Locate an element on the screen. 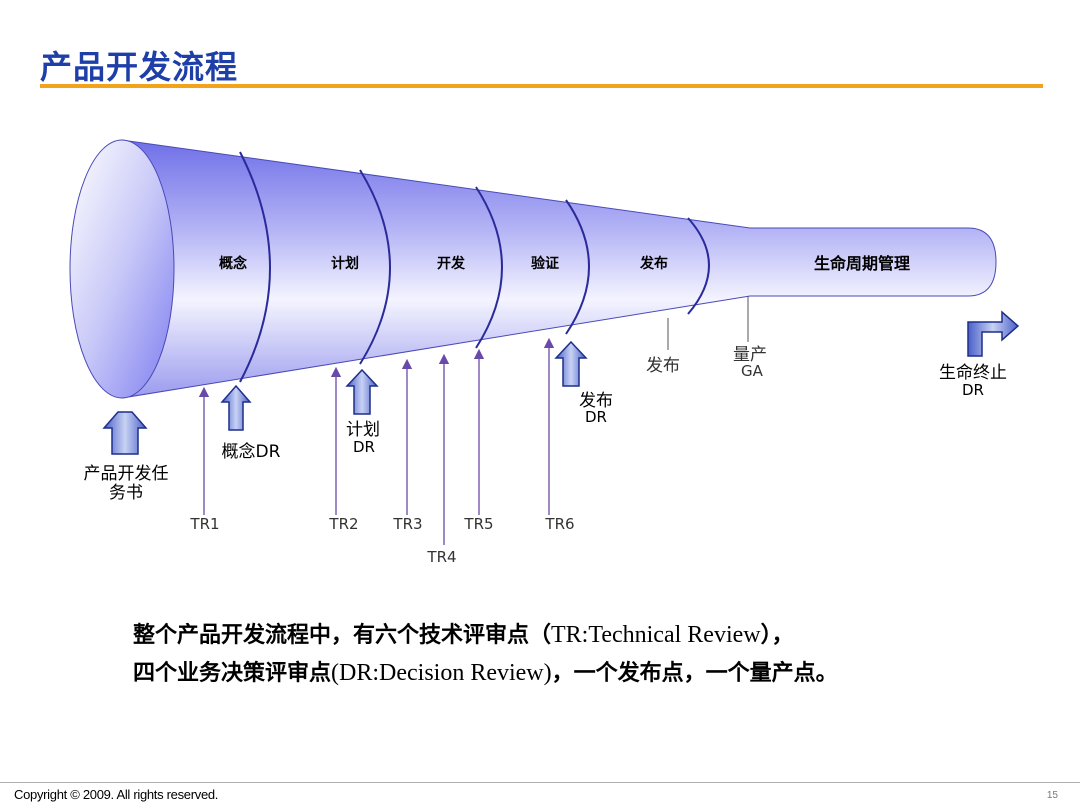  stage-label-plan: 计划 is located at coordinates (345, 263).